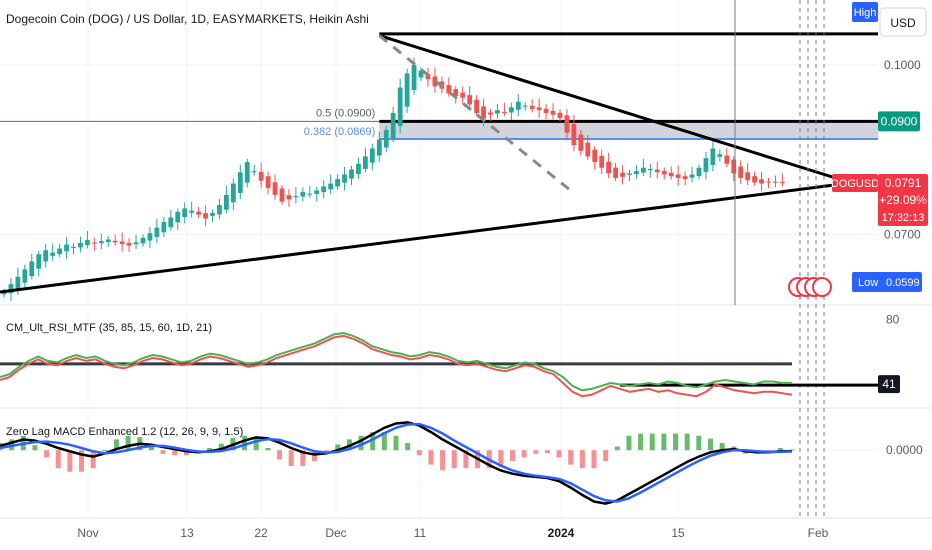  I want to click on macd-pane, so click(397, 463).